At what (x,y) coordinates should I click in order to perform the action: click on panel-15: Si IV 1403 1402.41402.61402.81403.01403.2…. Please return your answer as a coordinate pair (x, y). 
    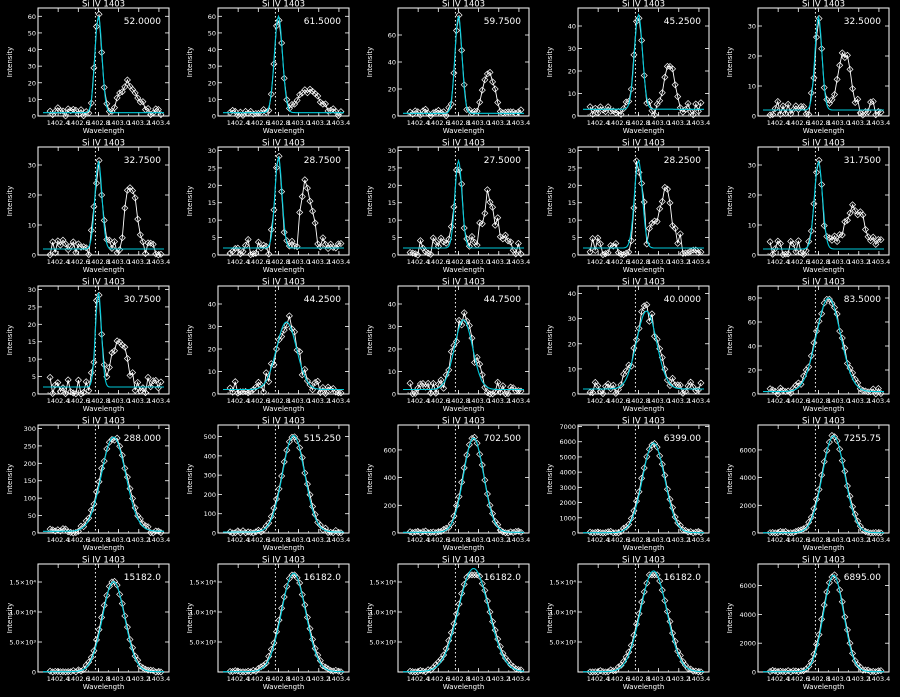
    Looking at the image, I should click on (808, 346).